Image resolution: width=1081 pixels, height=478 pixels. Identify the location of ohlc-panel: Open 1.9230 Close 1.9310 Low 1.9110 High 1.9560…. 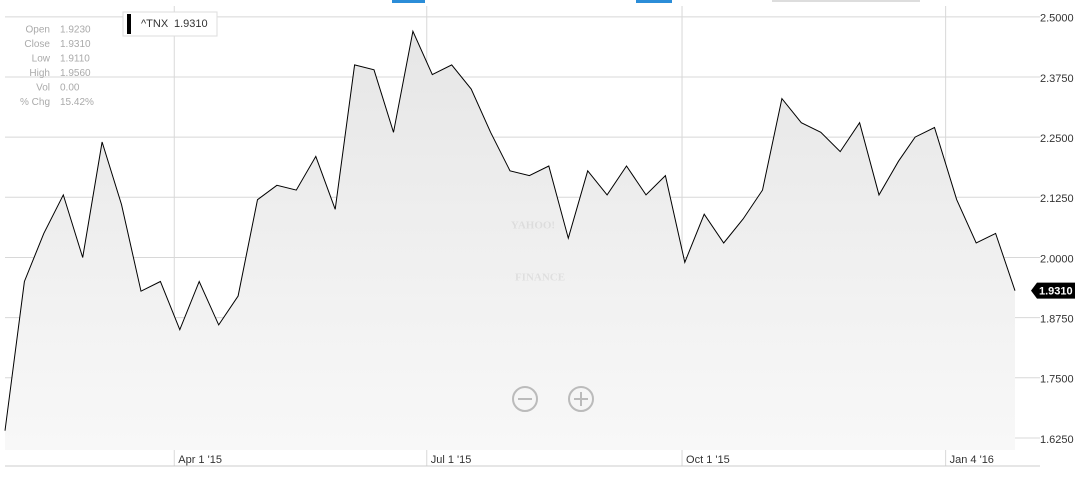
(57, 67).